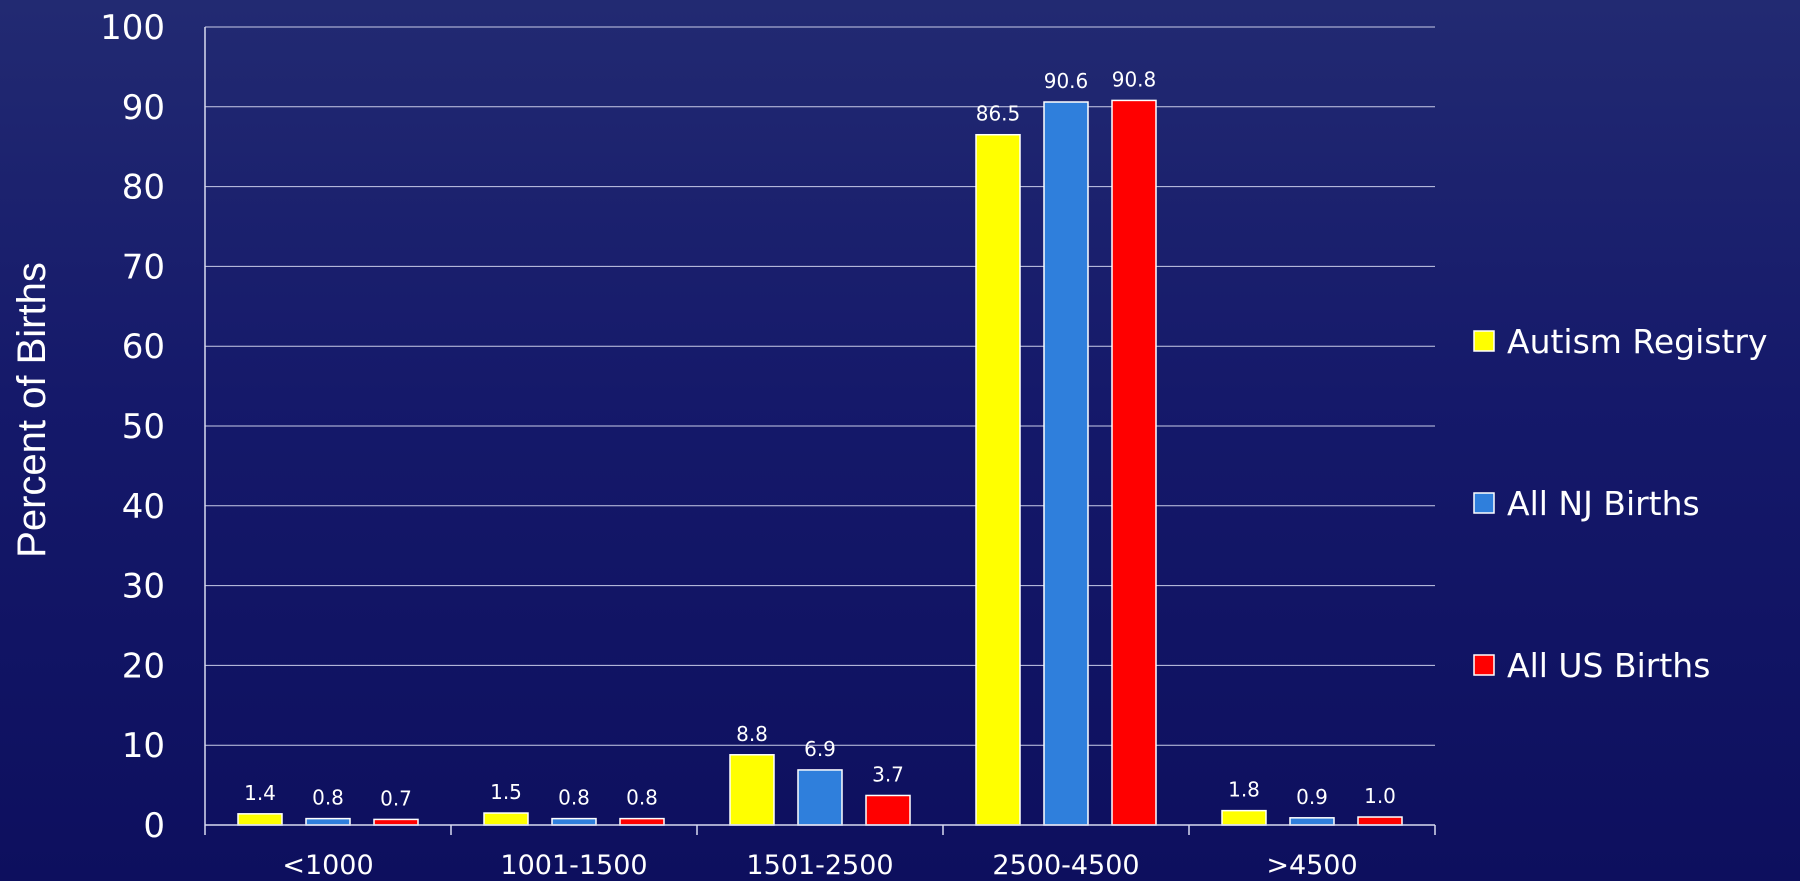 This screenshot has height=881, width=1800. I want to click on y-tick-label: 90, so click(143, 108).